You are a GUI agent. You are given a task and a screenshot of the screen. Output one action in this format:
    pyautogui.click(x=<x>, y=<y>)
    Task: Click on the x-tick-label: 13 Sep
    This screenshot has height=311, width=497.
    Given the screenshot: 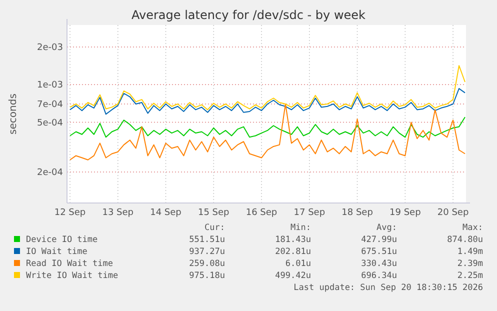 What is the action you would take?
    pyautogui.click(x=118, y=213)
    